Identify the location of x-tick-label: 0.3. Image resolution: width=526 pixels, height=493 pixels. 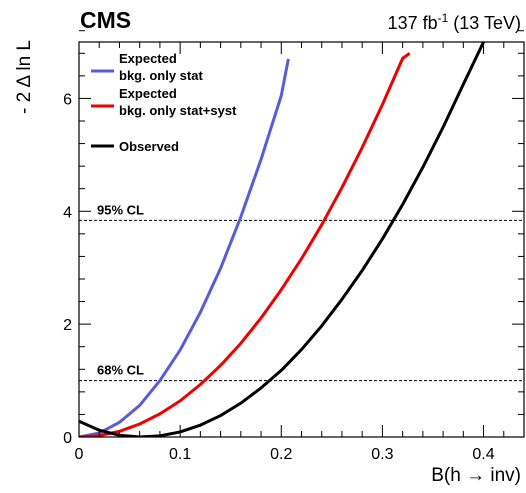
(382, 454).